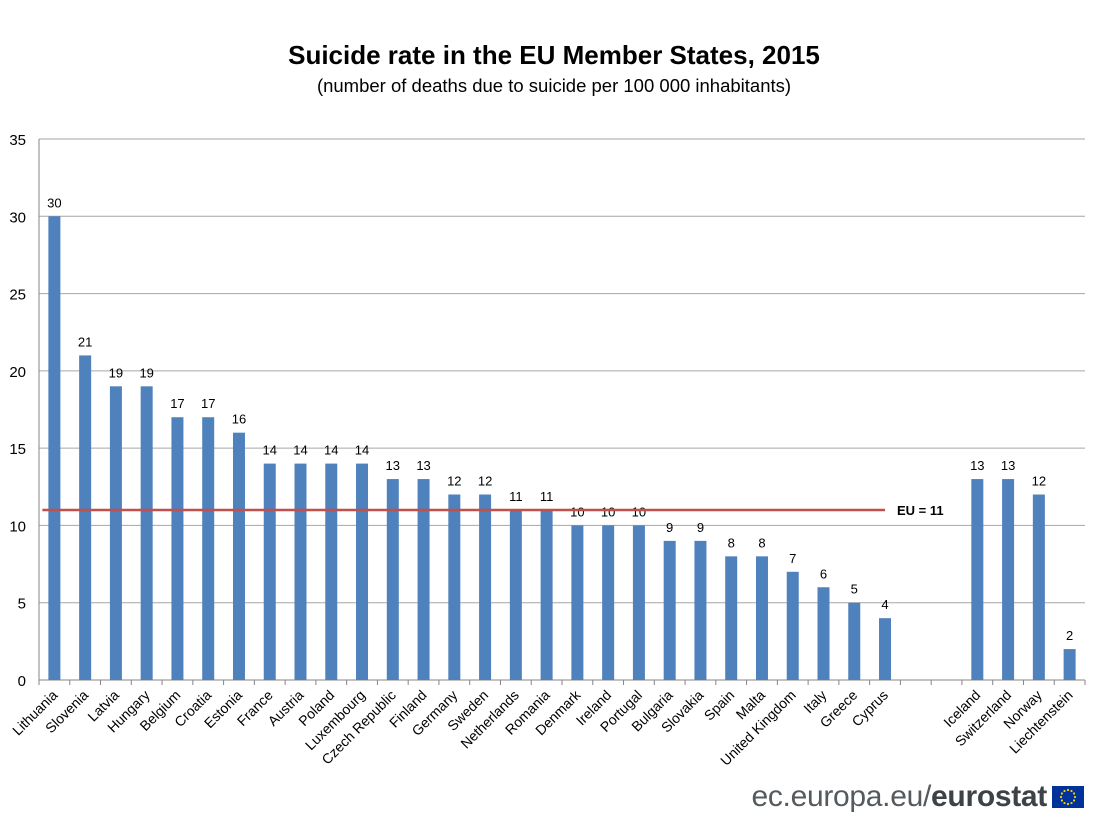  Describe the element at coordinates (54, 448) in the screenshot. I see `bar-lithuania` at that location.